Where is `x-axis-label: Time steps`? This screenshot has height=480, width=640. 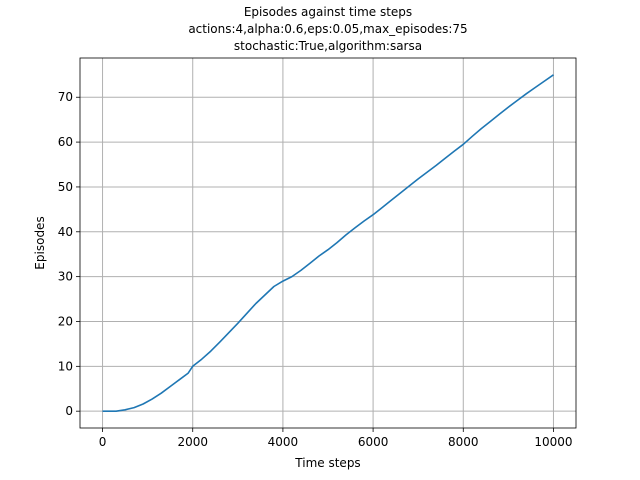 x-axis-label: Time steps is located at coordinates (327, 463).